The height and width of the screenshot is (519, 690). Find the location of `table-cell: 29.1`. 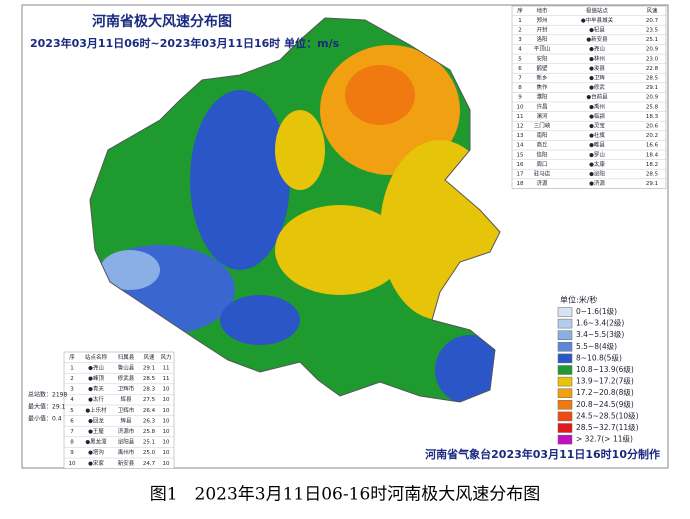

table-cell: 29.1 is located at coordinates (652, 184).